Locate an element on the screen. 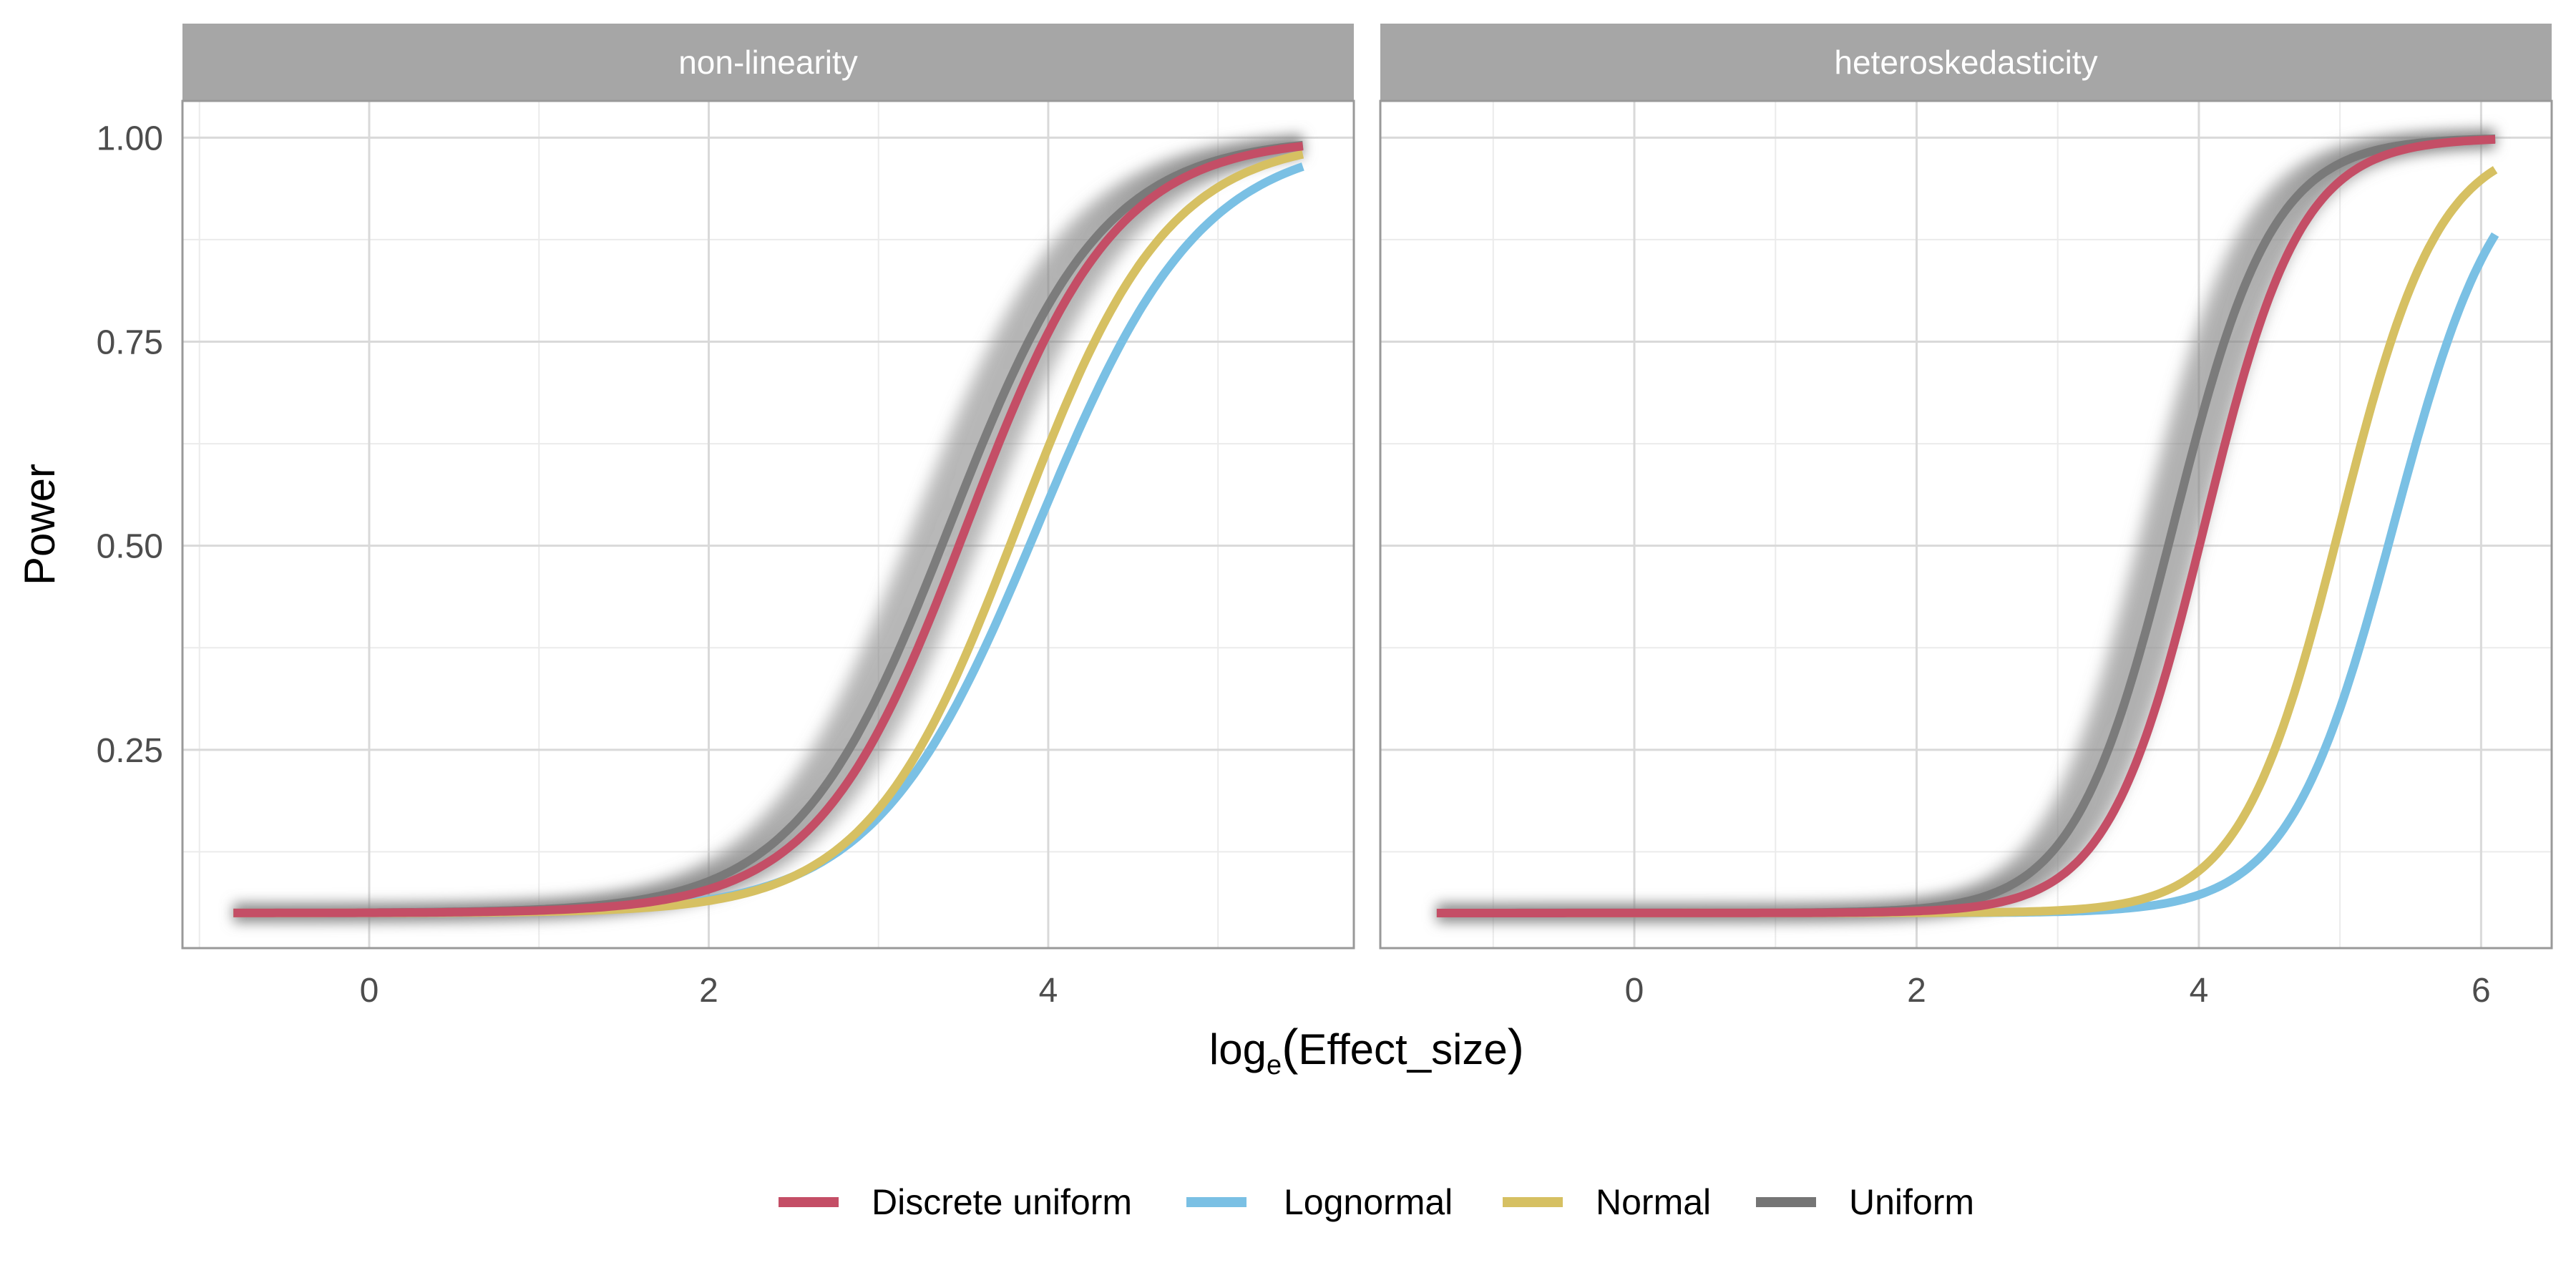  legend-item-lognormal: Lognormal is located at coordinates (1319, 1202).